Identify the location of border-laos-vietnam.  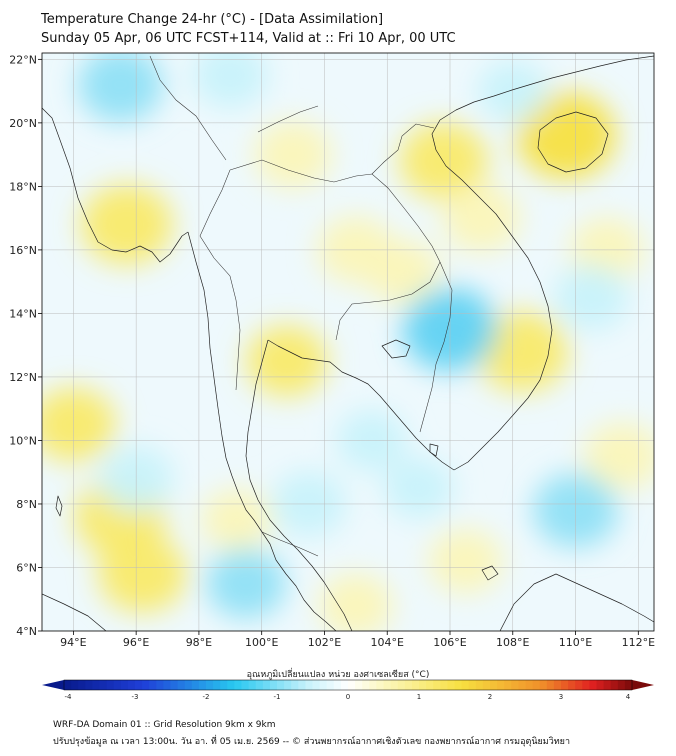
(403, 149).